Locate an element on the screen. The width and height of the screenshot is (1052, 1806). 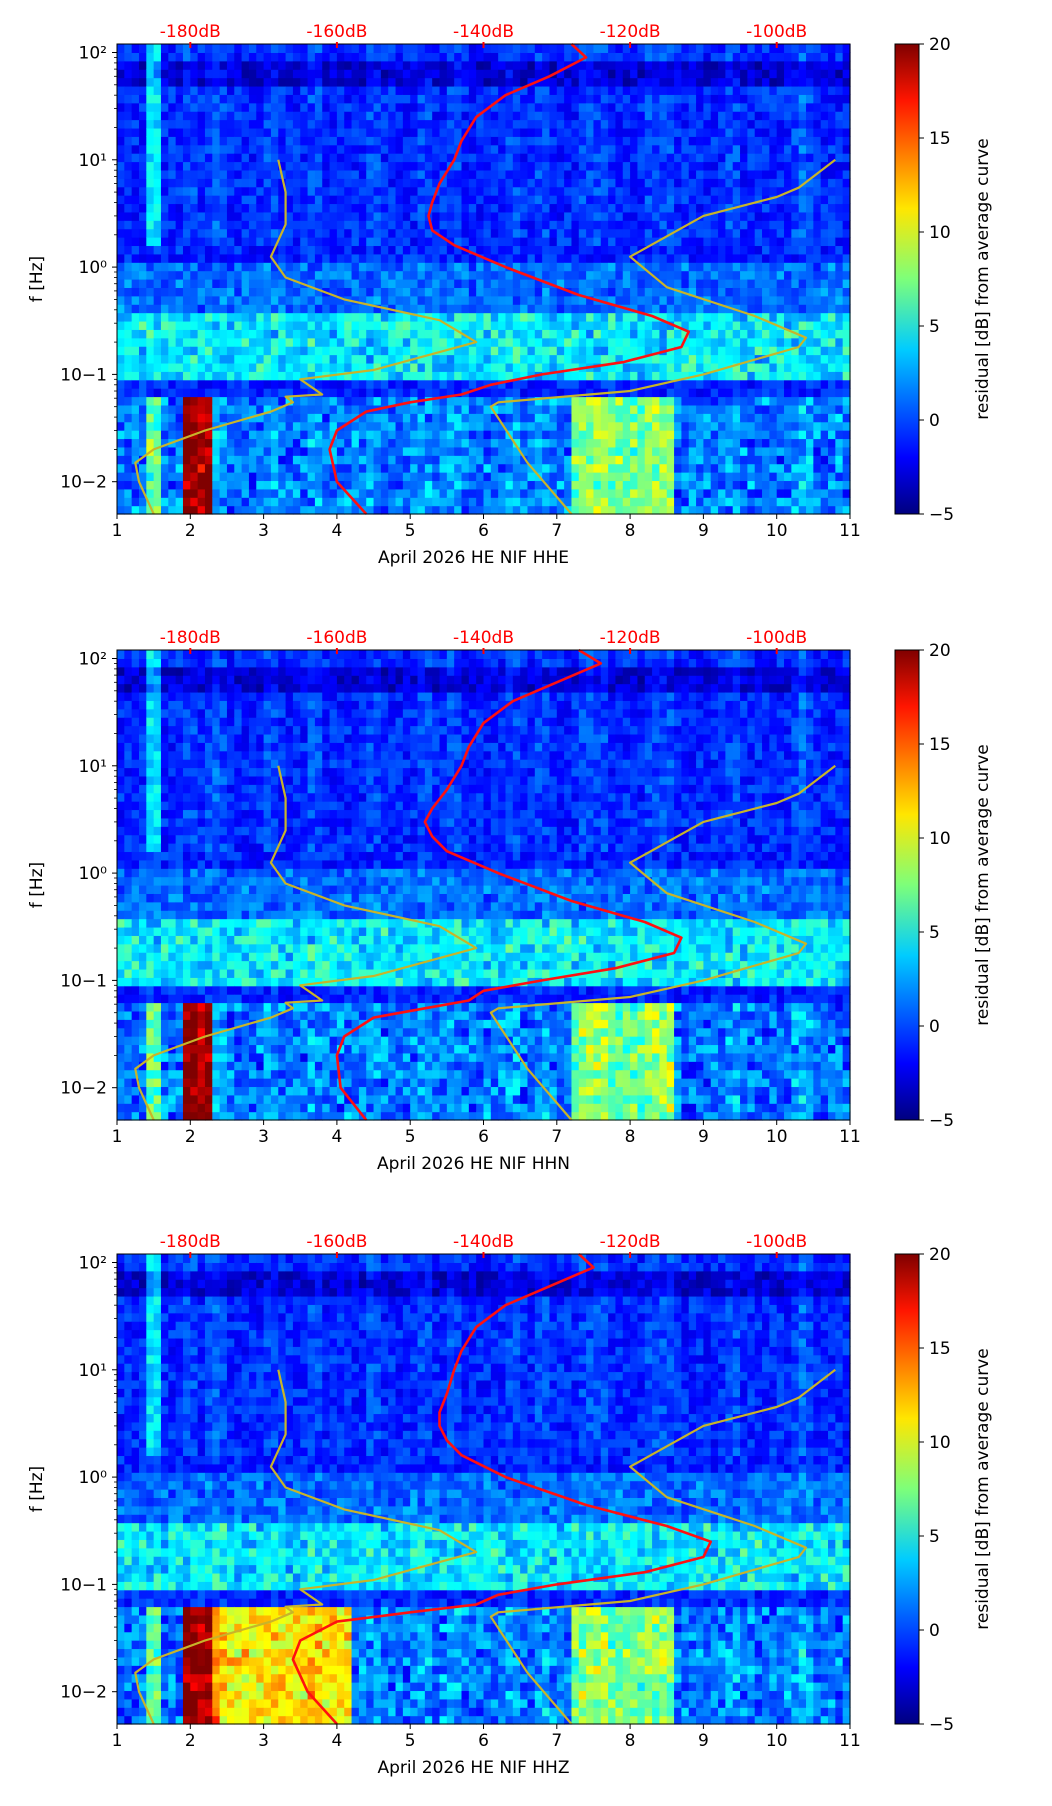
x-axis-label: April 2026 HE NIF HHN is located at coordinates (473, 1164).